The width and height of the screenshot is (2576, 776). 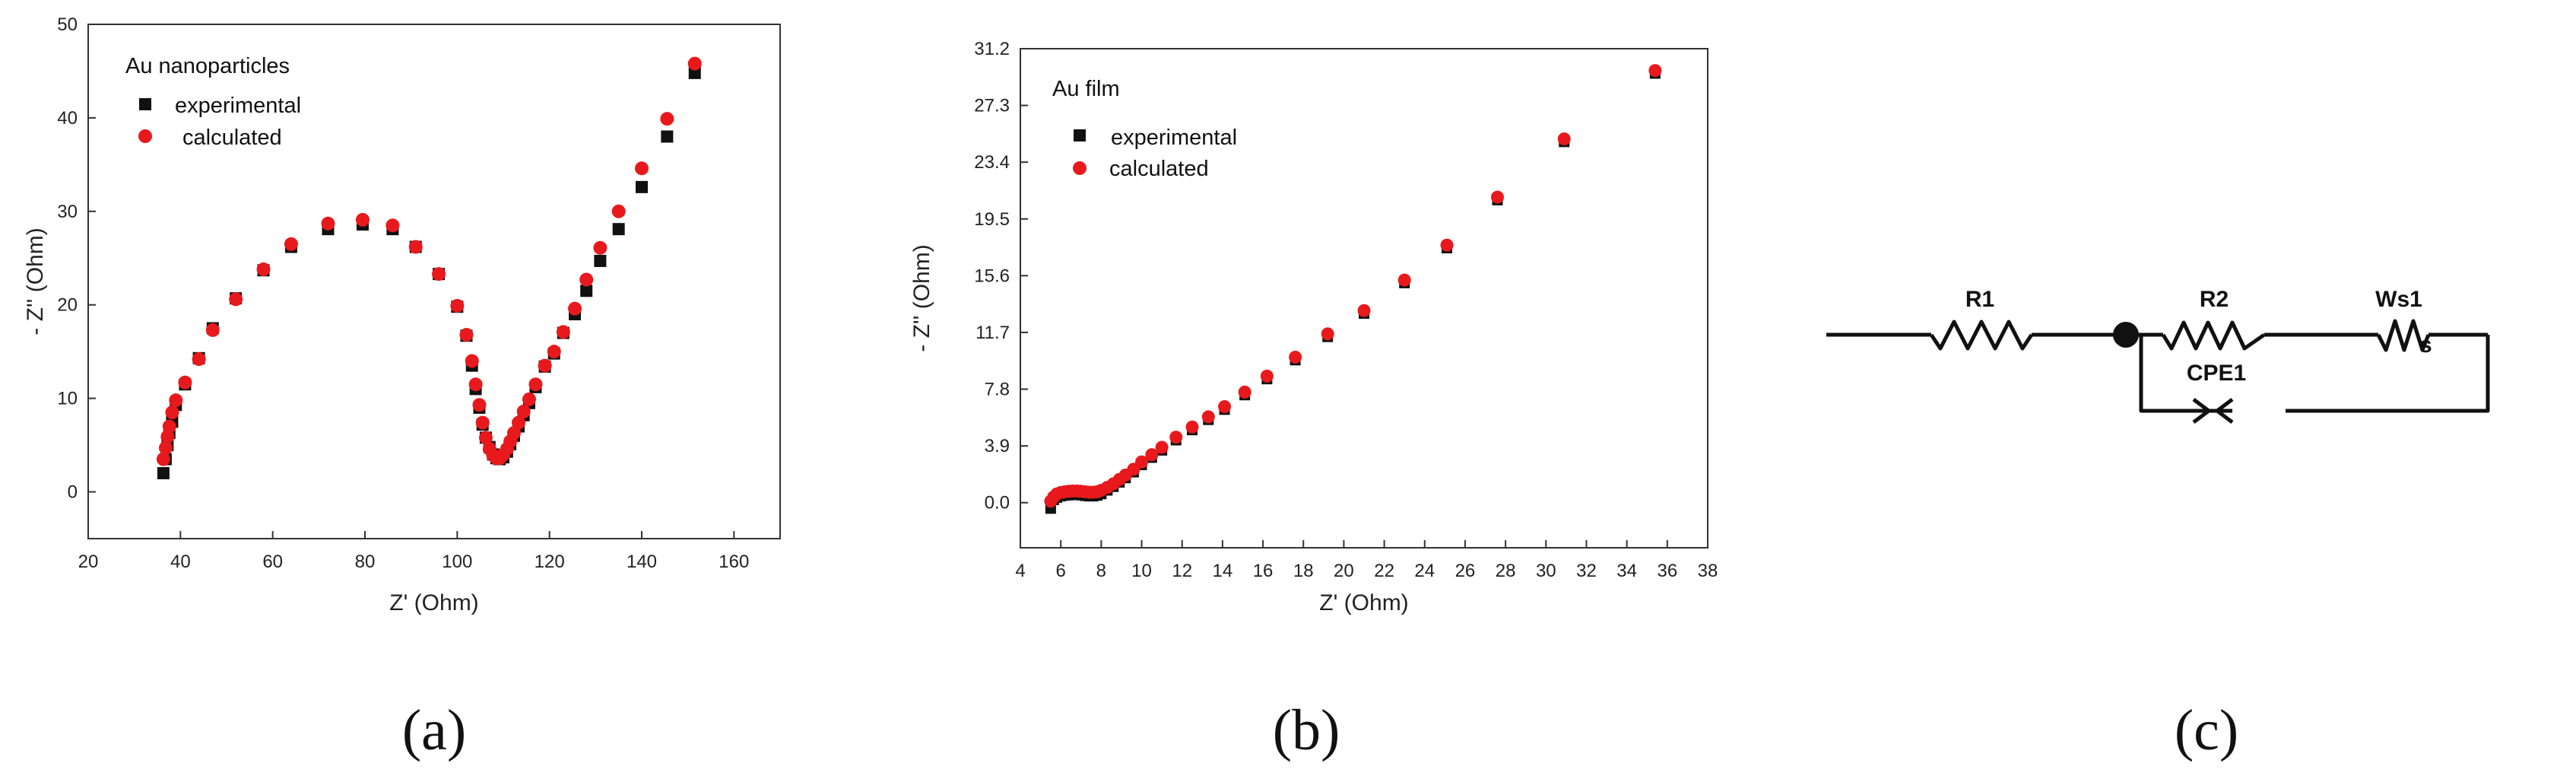 I want to click on circuit-label-r2: R2, so click(x=2214, y=299).